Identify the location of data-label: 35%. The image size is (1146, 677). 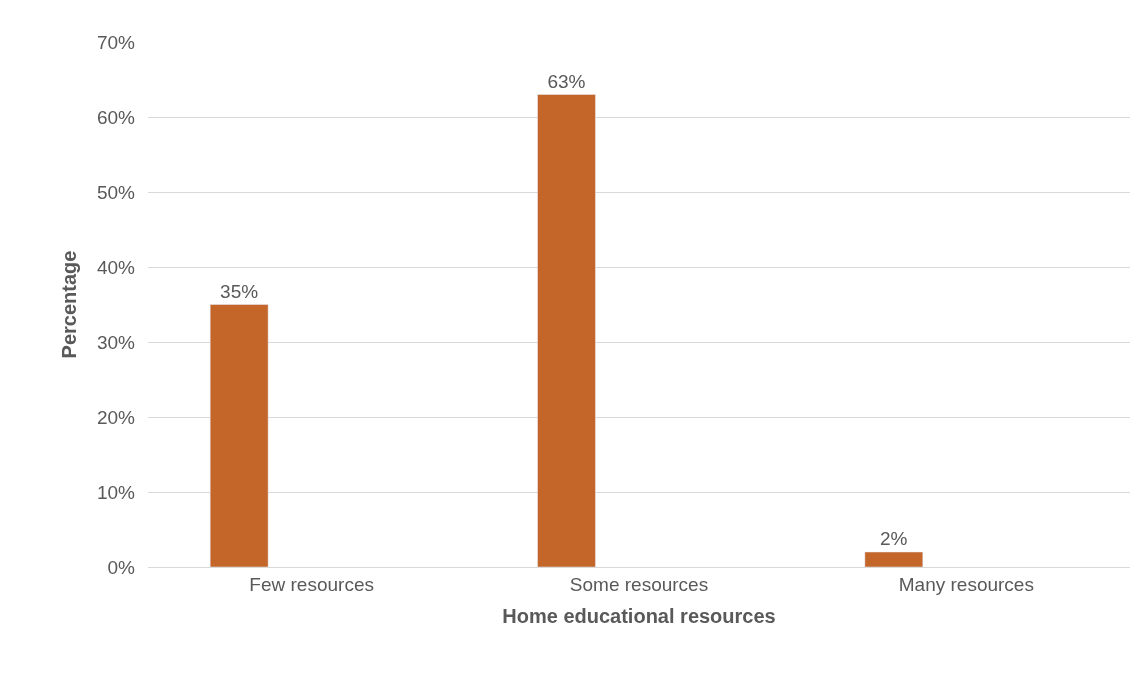
(239, 291).